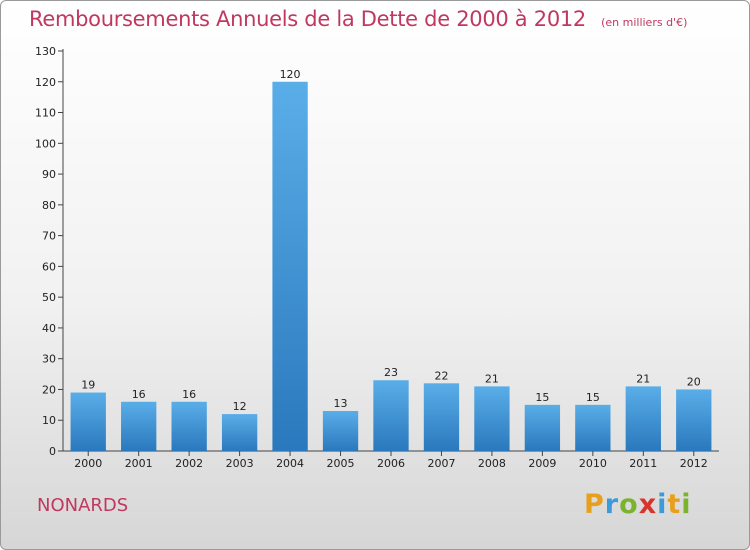 Image resolution: width=750 pixels, height=550 pixels. What do you see at coordinates (674, 504) in the screenshot?
I see `brand-logo-letter: t` at bounding box center [674, 504].